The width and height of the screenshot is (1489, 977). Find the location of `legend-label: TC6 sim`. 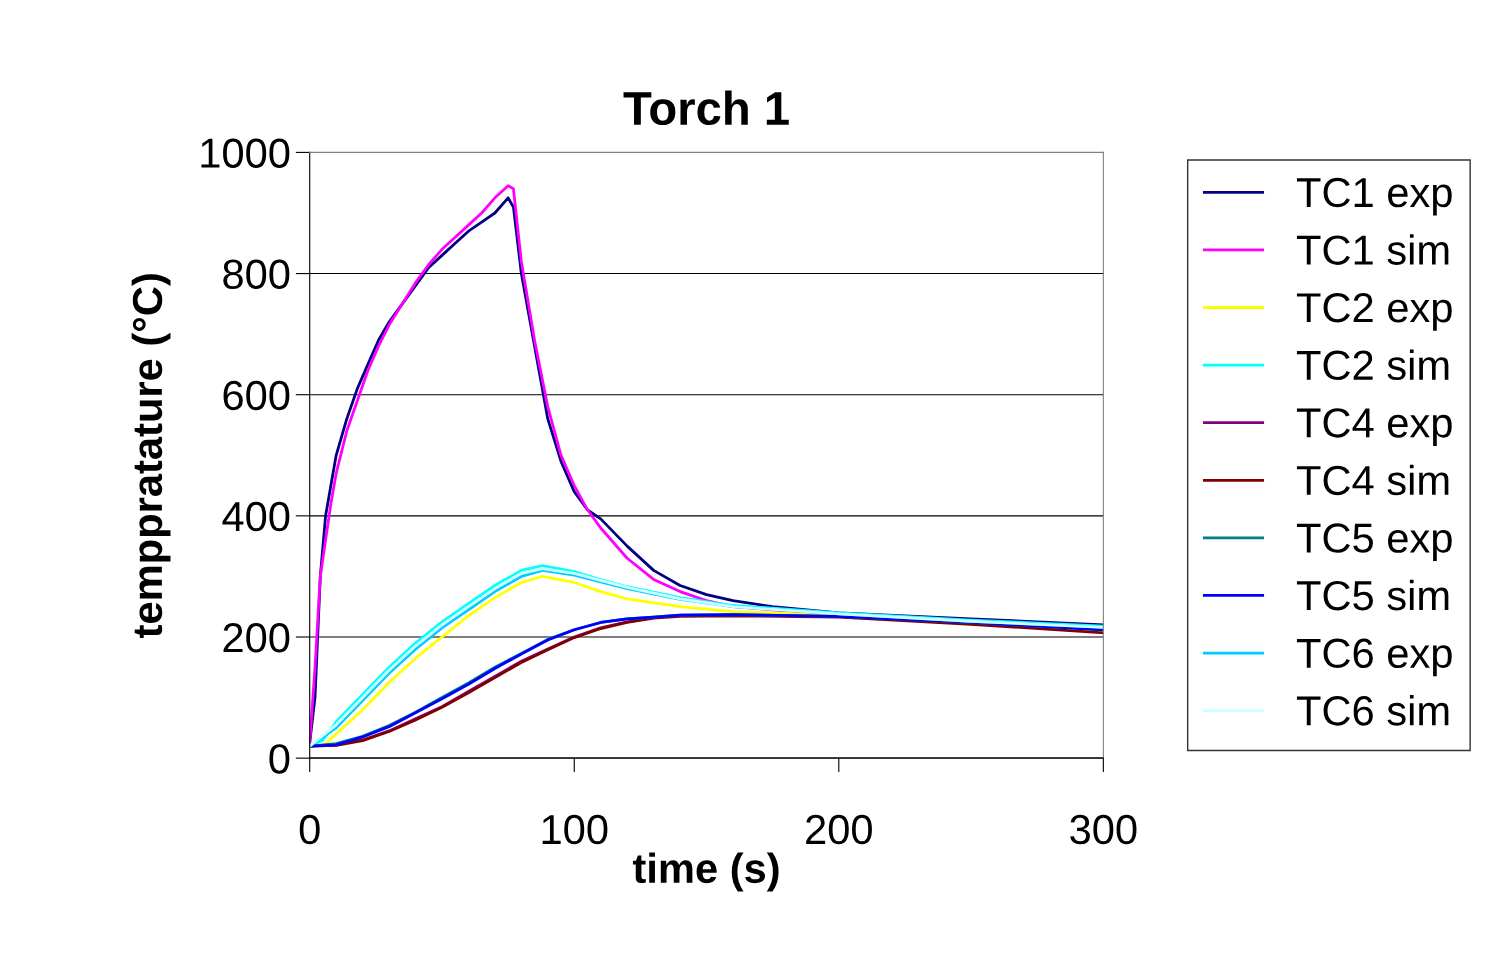

legend-label: TC6 sim is located at coordinates (1372, 710).